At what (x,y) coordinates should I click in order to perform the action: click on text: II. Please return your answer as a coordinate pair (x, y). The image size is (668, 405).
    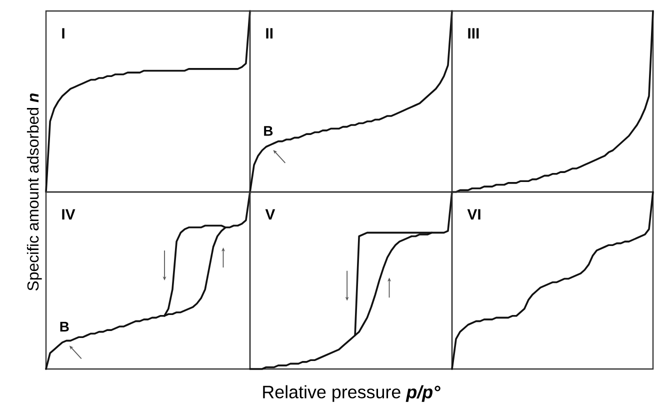
    Looking at the image, I should click on (269, 33).